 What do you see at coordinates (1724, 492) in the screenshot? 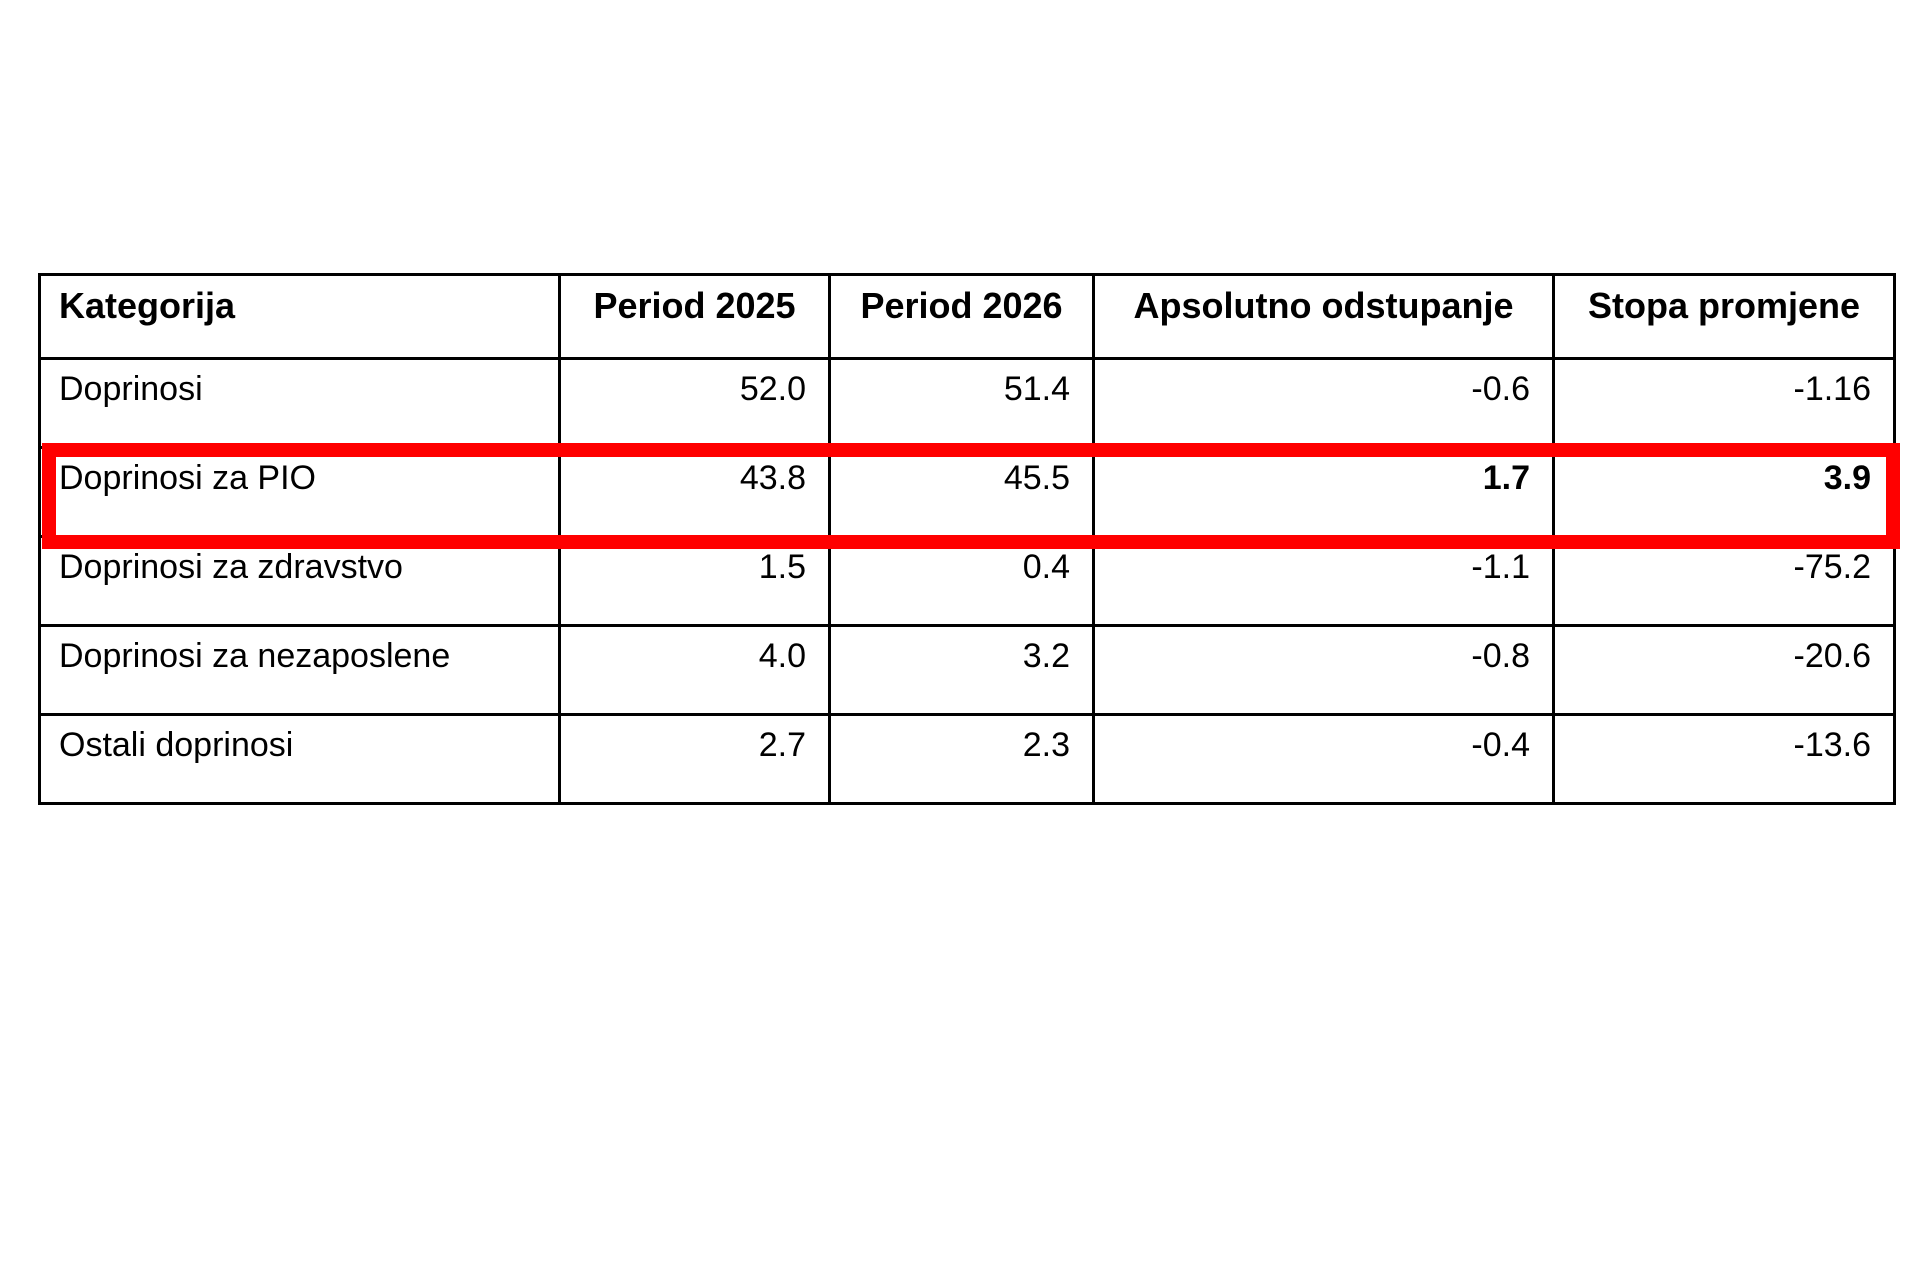
I see `cell-stopa-promjene: 3.9` at bounding box center [1724, 492].